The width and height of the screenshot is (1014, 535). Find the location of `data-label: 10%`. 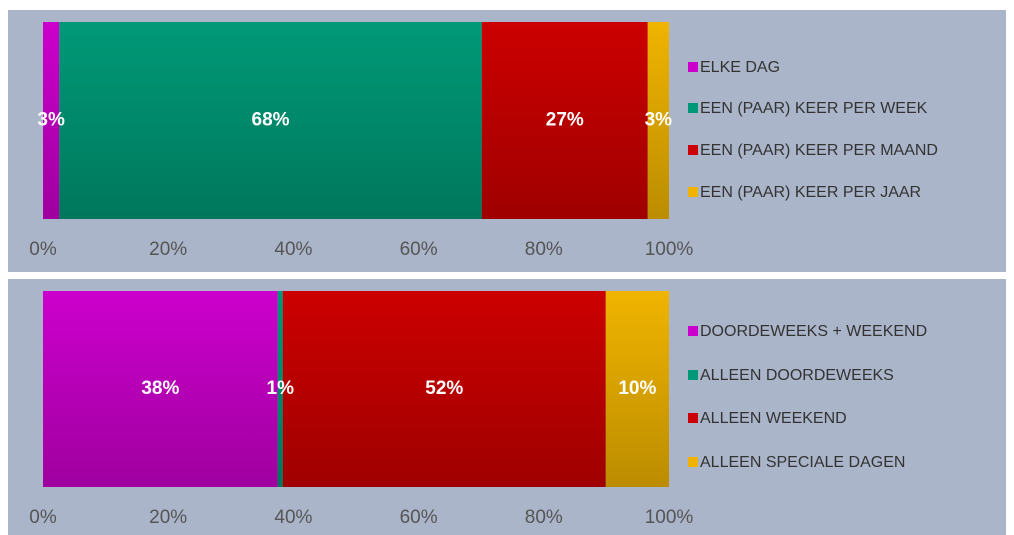

data-label: 10% is located at coordinates (637, 388).